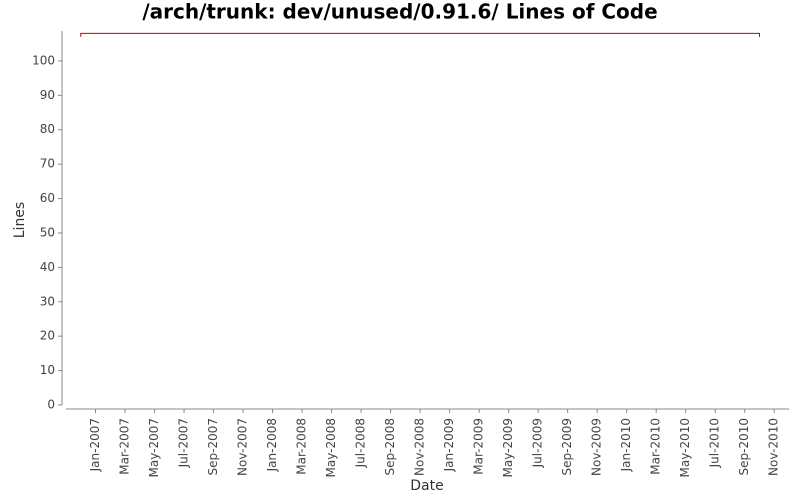 Image resolution: width=800 pixels, height=500 pixels. I want to click on y-tick-label: 80, so click(47, 129).